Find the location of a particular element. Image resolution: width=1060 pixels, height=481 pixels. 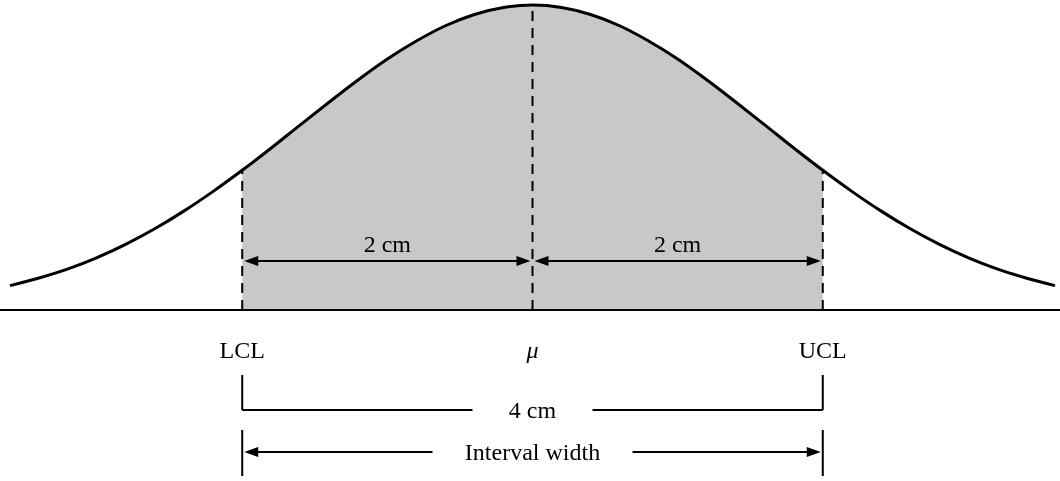

x-tick-label: UCL is located at coordinates (822, 350).